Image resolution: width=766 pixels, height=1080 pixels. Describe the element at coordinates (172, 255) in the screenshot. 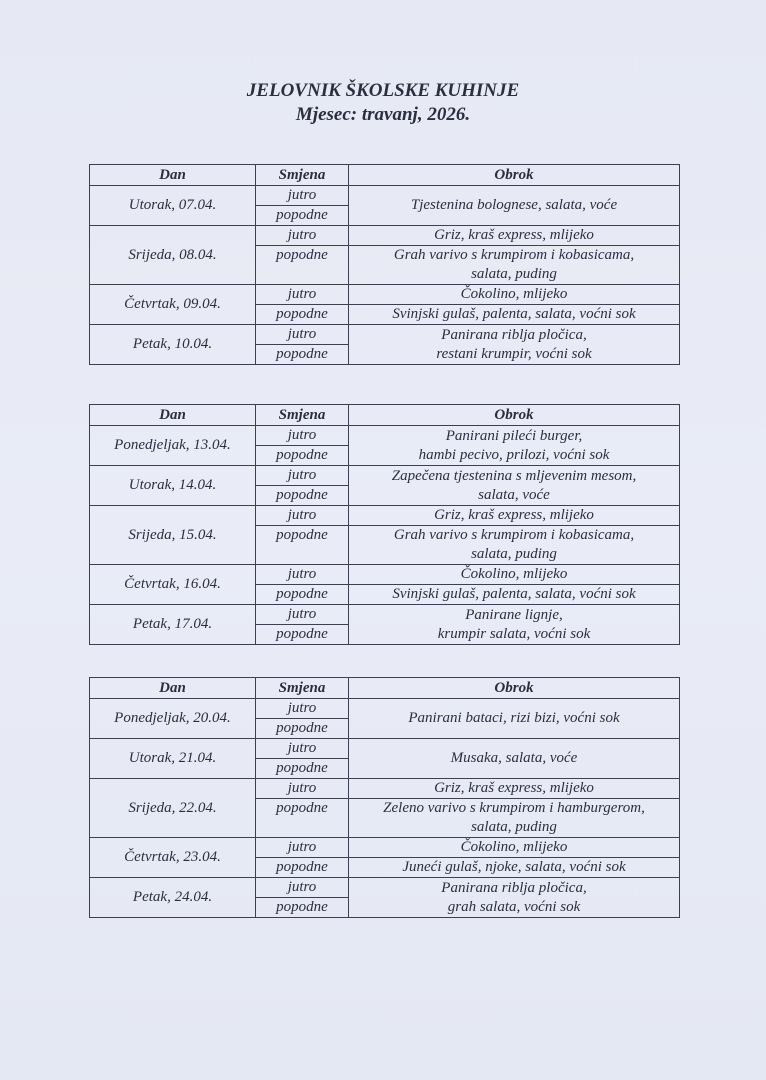

I see `day-cell: Srijeda, 08.04.` at that location.